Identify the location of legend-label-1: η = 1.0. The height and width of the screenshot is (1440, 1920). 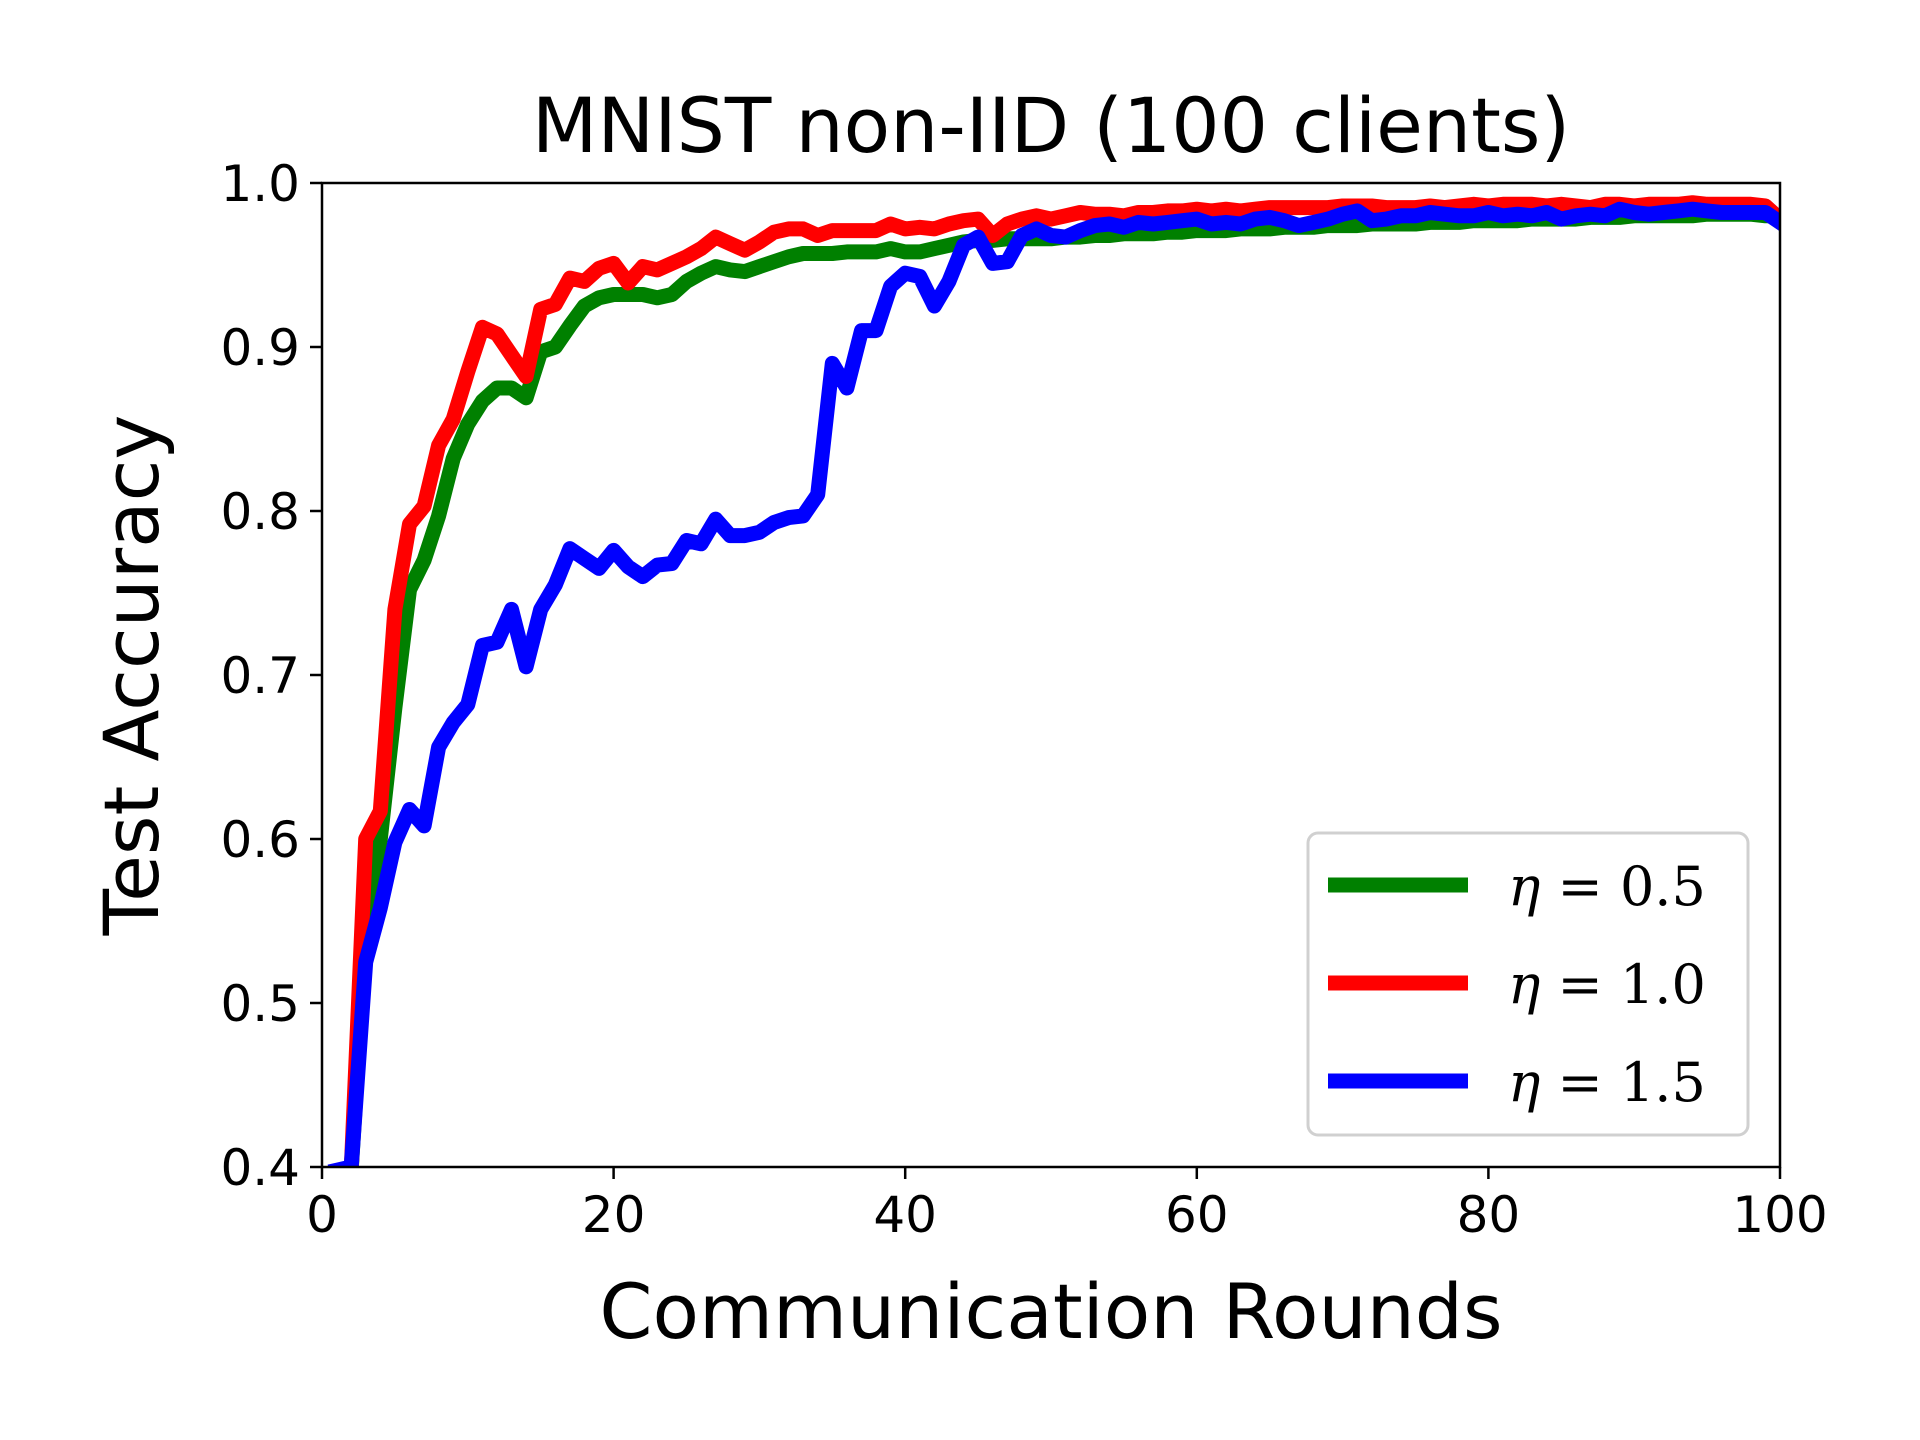
(1607, 984).